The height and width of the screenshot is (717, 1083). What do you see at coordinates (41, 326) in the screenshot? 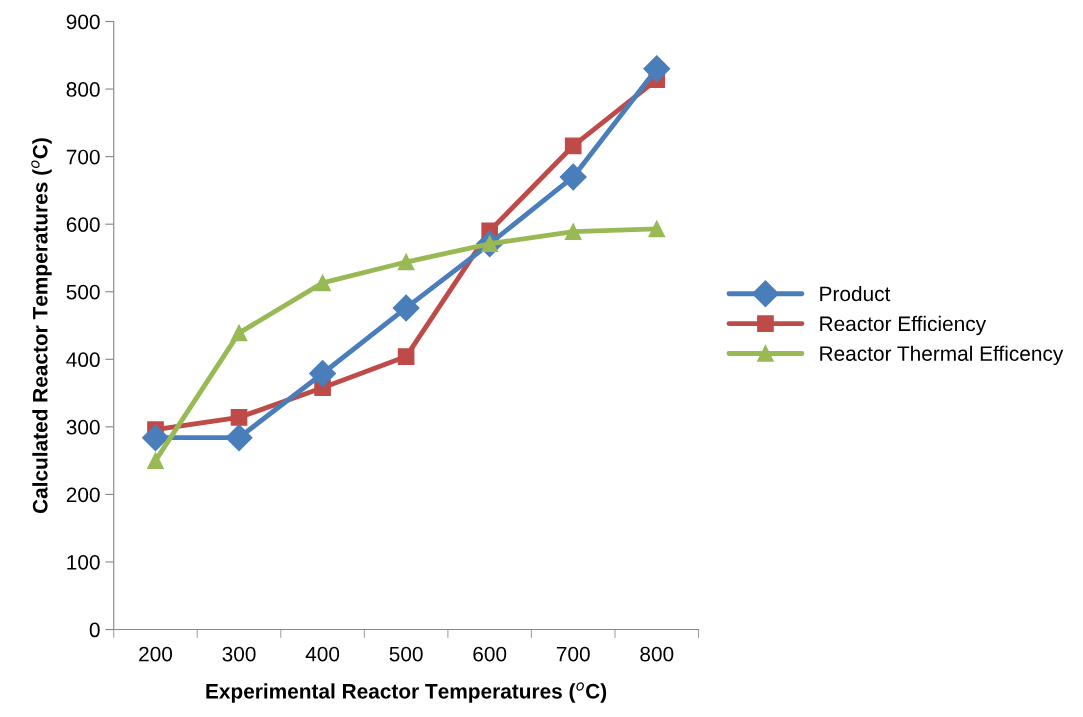
I see `y-axis-title: Calculated Reactor Temperatures ($^{o}$C)` at bounding box center [41, 326].